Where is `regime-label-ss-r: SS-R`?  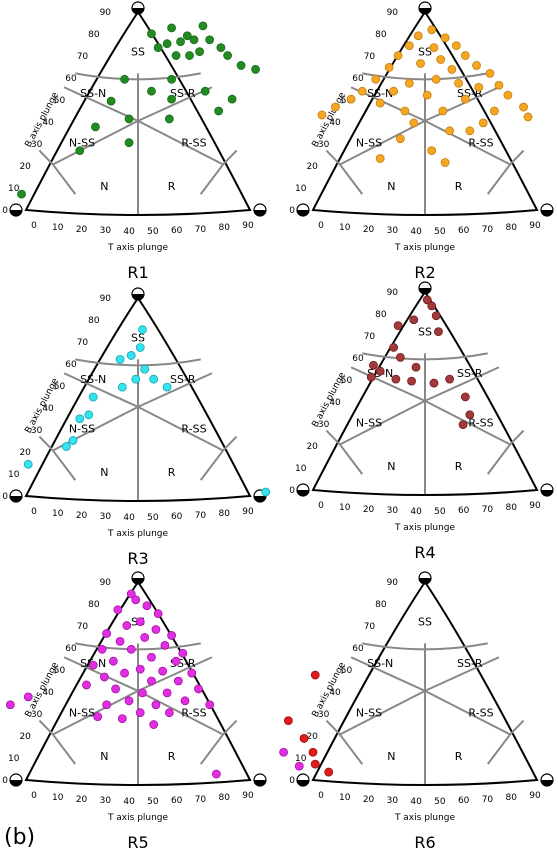 regime-label-ss-r: SS-R is located at coordinates (470, 663).